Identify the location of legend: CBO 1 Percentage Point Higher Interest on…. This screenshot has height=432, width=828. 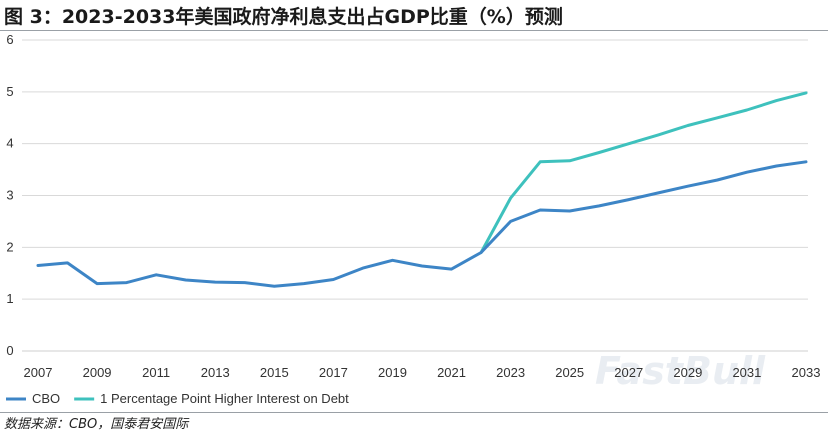
(177, 398).